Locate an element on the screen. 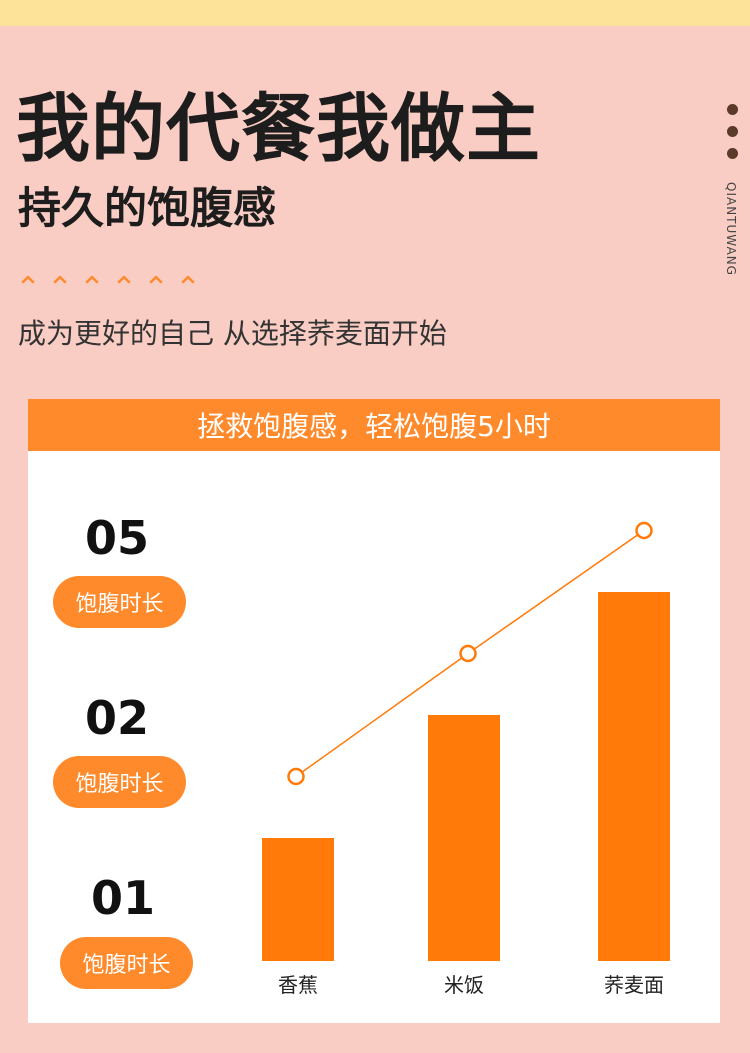 The height and width of the screenshot is (1053, 750). category-label-3: 荞麦面 is located at coordinates (634, 985).